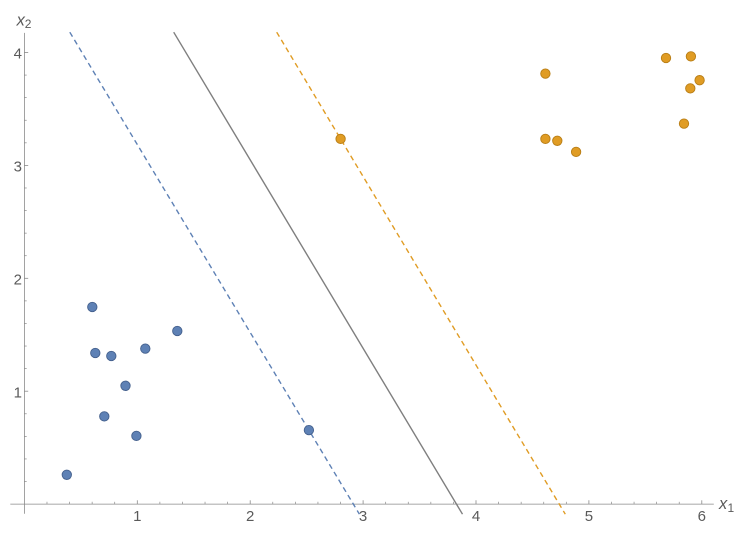  Describe the element at coordinates (702, 516) in the screenshot. I see `svg-text: 6` at that location.